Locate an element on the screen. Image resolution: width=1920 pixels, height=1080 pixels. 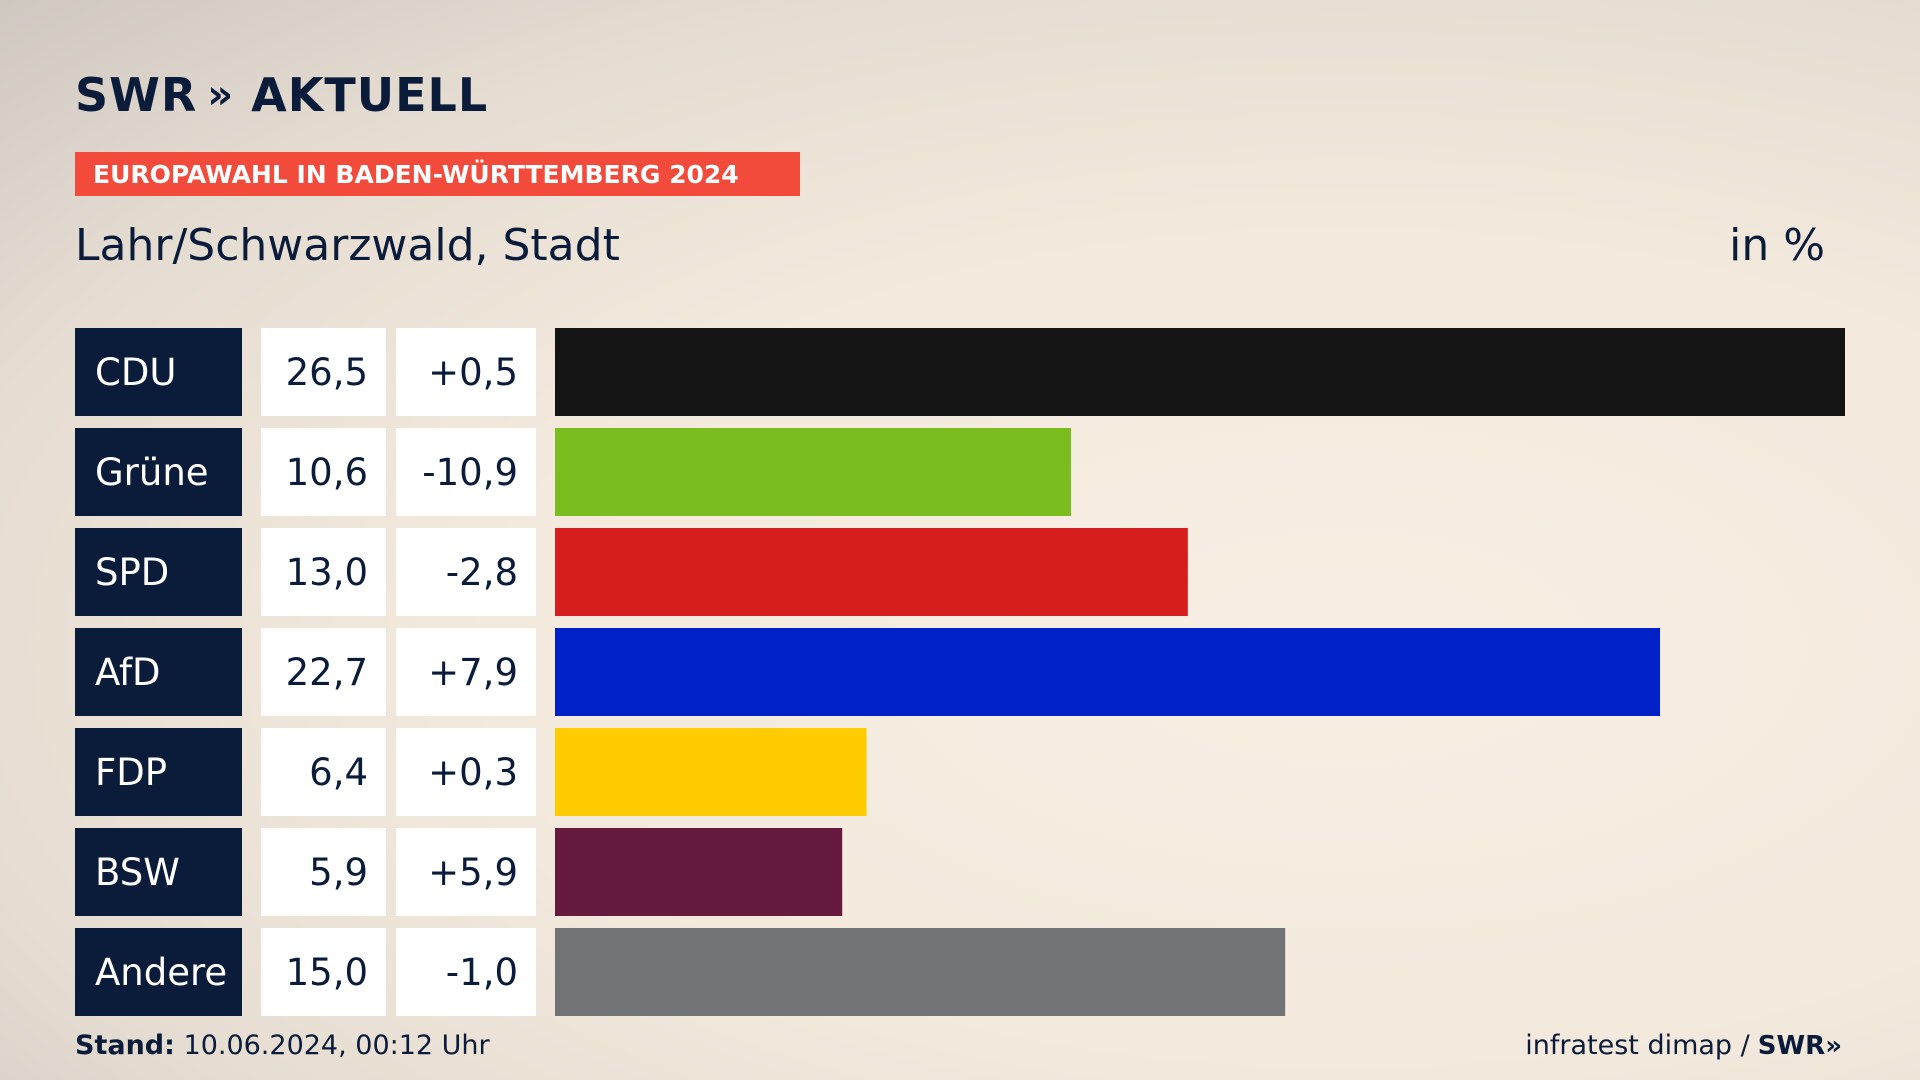
stand-value: 10.06.2024, 00:12 Uhr is located at coordinates (336, 1045).